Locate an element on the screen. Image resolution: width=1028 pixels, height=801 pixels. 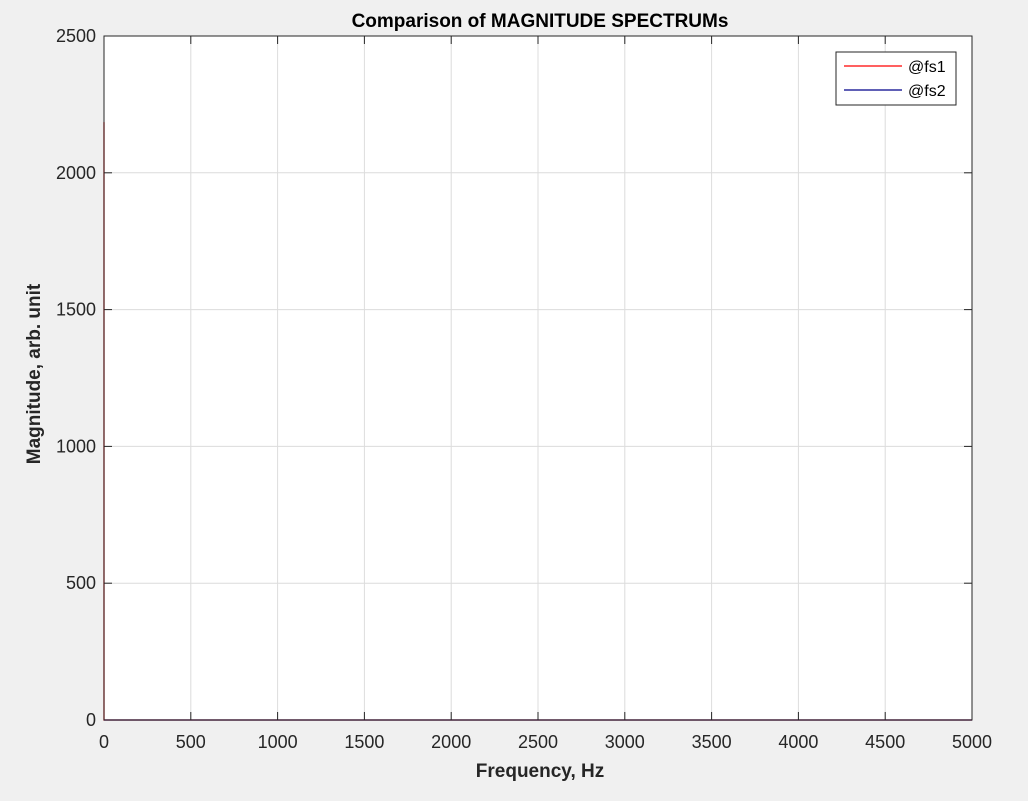
legend: @fs1 @fs2 is located at coordinates (896, 78).